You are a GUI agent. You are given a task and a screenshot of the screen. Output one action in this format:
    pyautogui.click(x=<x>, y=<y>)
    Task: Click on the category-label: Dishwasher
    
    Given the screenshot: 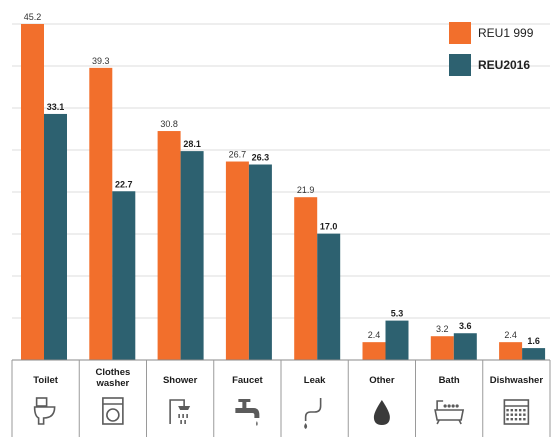 What is the action you would take?
    pyautogui.click(x=517, y=380)
    